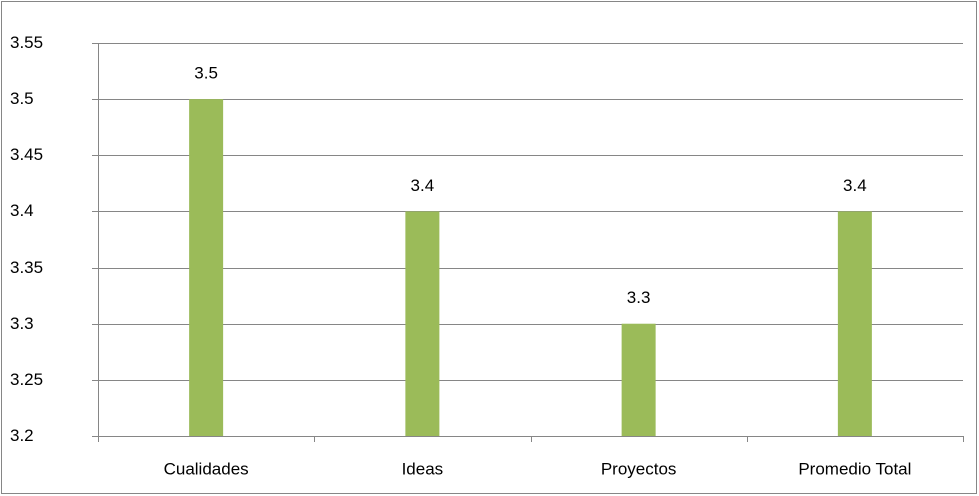  I want to click on x-tick-label: Ideas, so click(423, 468).